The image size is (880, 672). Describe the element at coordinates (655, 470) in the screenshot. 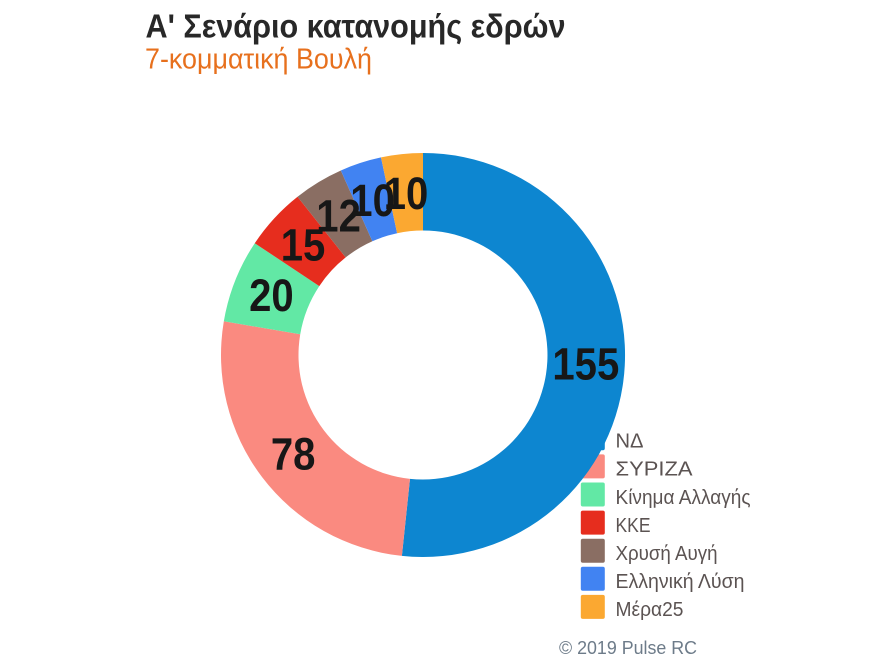

I see `svg-text: ΣΥΡΙΖΑ` at that location.